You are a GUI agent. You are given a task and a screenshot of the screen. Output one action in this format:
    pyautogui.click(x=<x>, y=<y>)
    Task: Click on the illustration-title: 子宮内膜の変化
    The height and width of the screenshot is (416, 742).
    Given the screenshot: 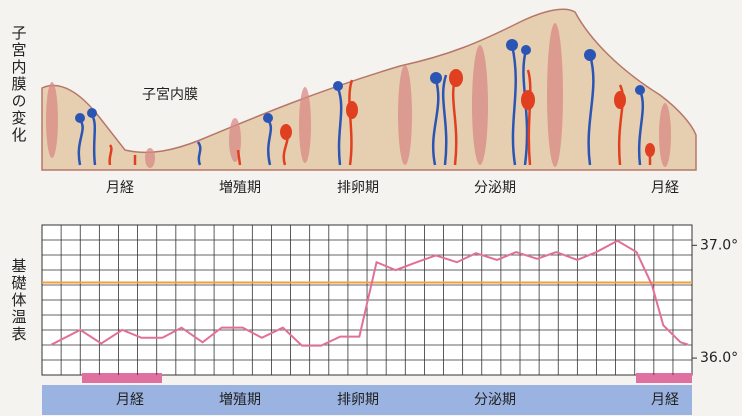 What is the action you would take?
    pyautogui.click(x=19, y=84)
    